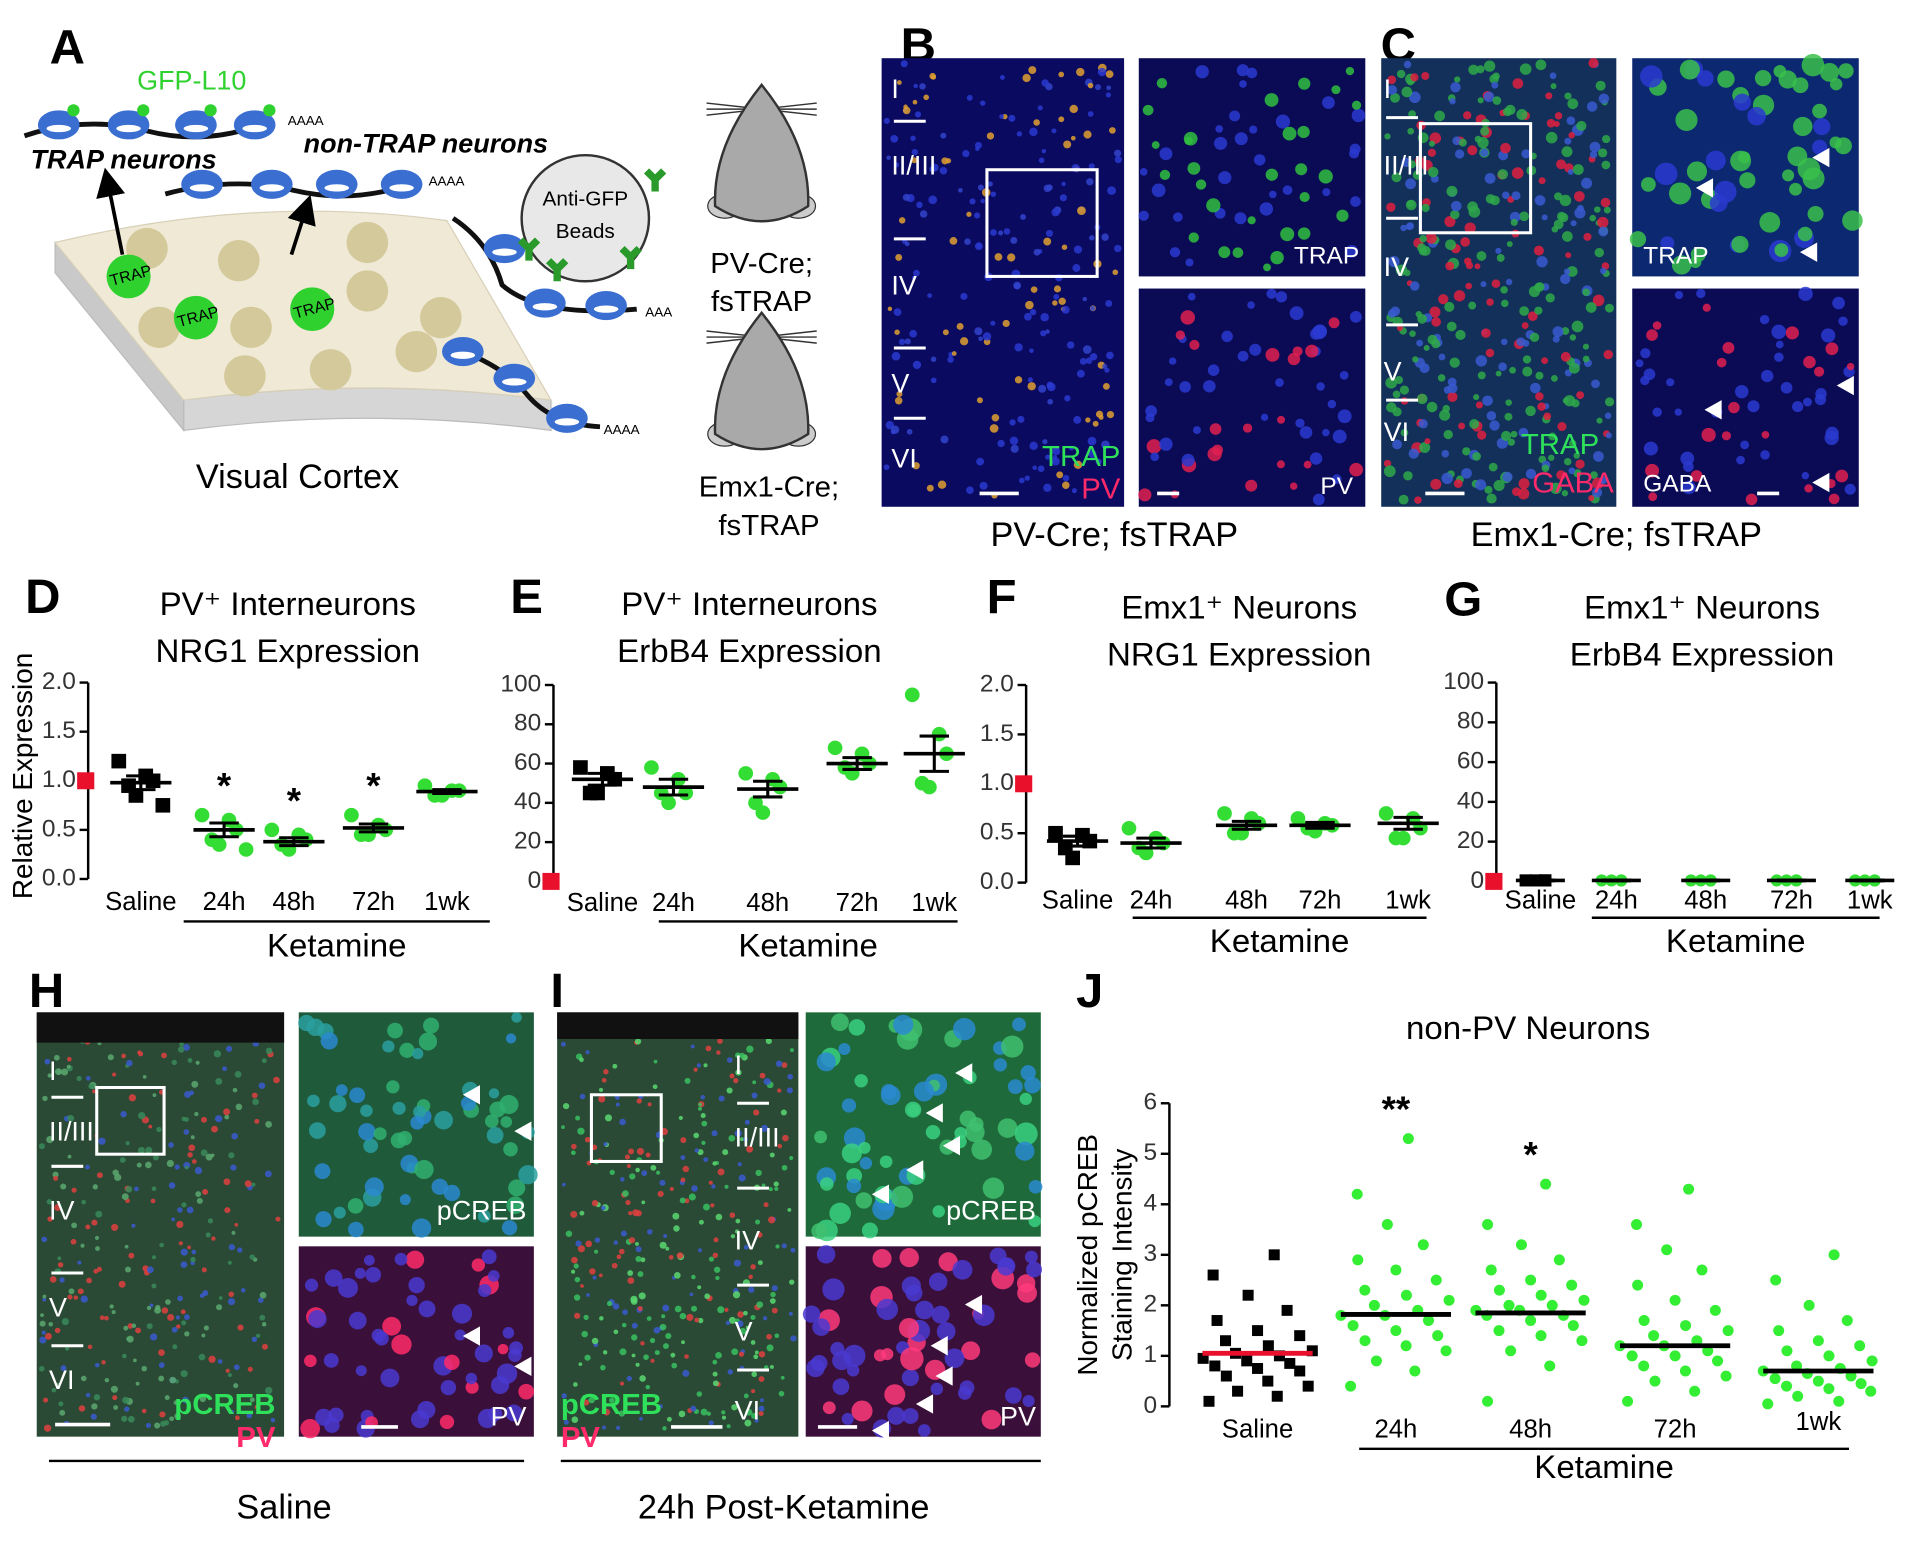 The width and height of the screenshot is (1920, 1547). What do you see at coordinates (1736, 940) in the screenshot?
I see `group-label: Ketamine` at bounding box center [1736, 940].